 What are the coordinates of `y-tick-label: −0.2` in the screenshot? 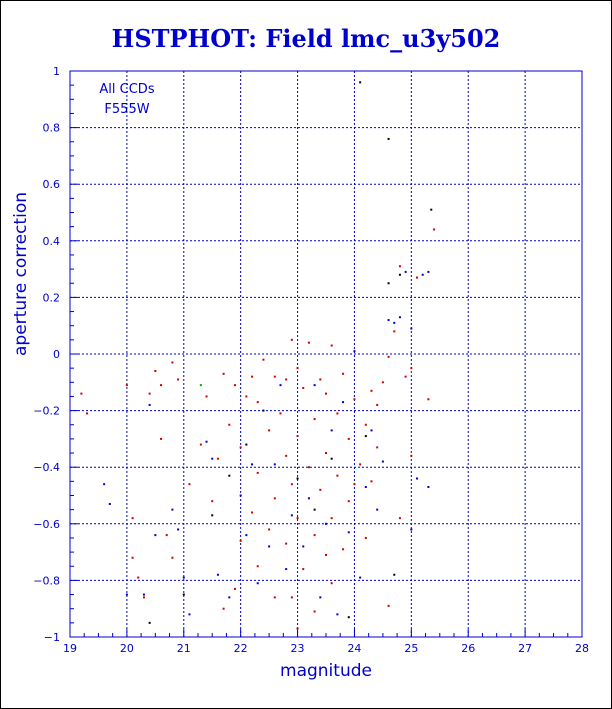 It's located at (46, 411).